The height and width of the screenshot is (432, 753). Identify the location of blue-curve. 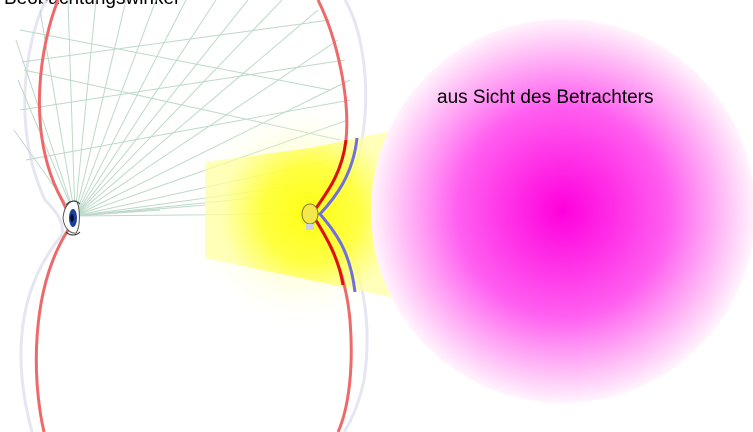
(338, 215).